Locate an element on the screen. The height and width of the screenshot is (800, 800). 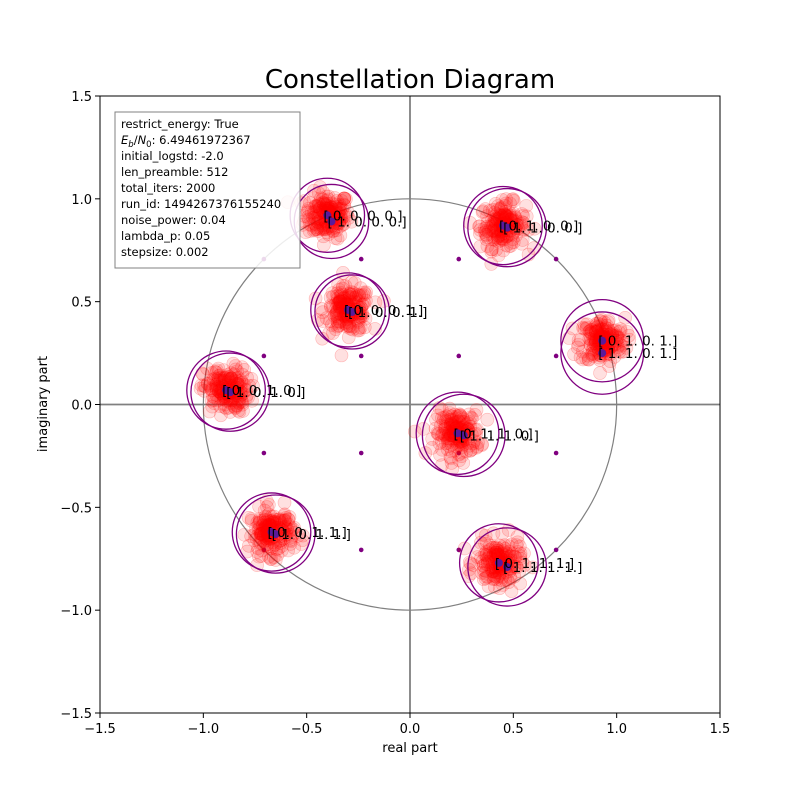
info-box-line: run_id: 1494267376155240 is located at coordinates (201, 204).